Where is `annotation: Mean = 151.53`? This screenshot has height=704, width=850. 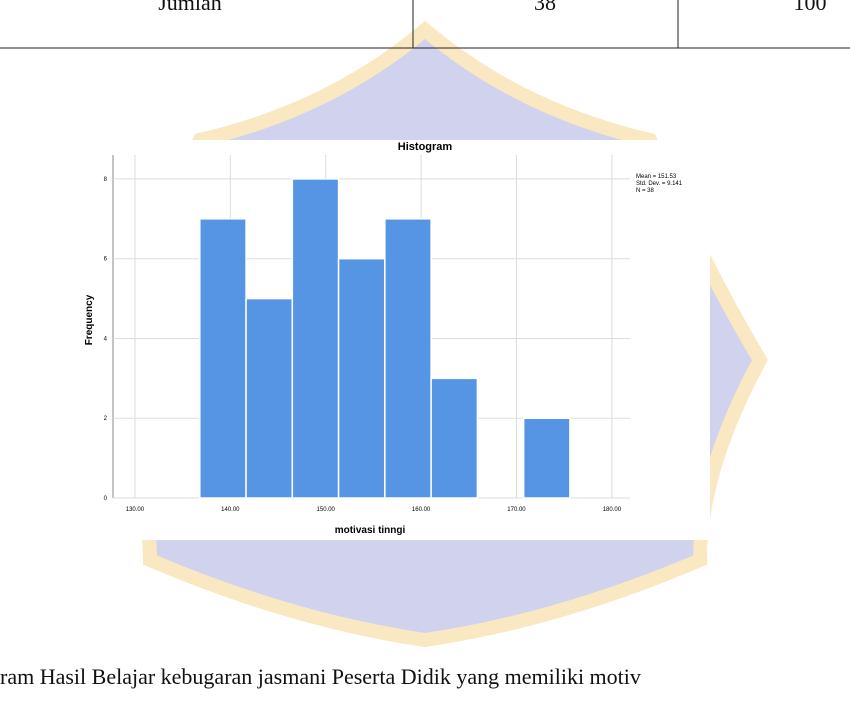 annotation: Mean = 151.53 is located at coordinates (656, 177).